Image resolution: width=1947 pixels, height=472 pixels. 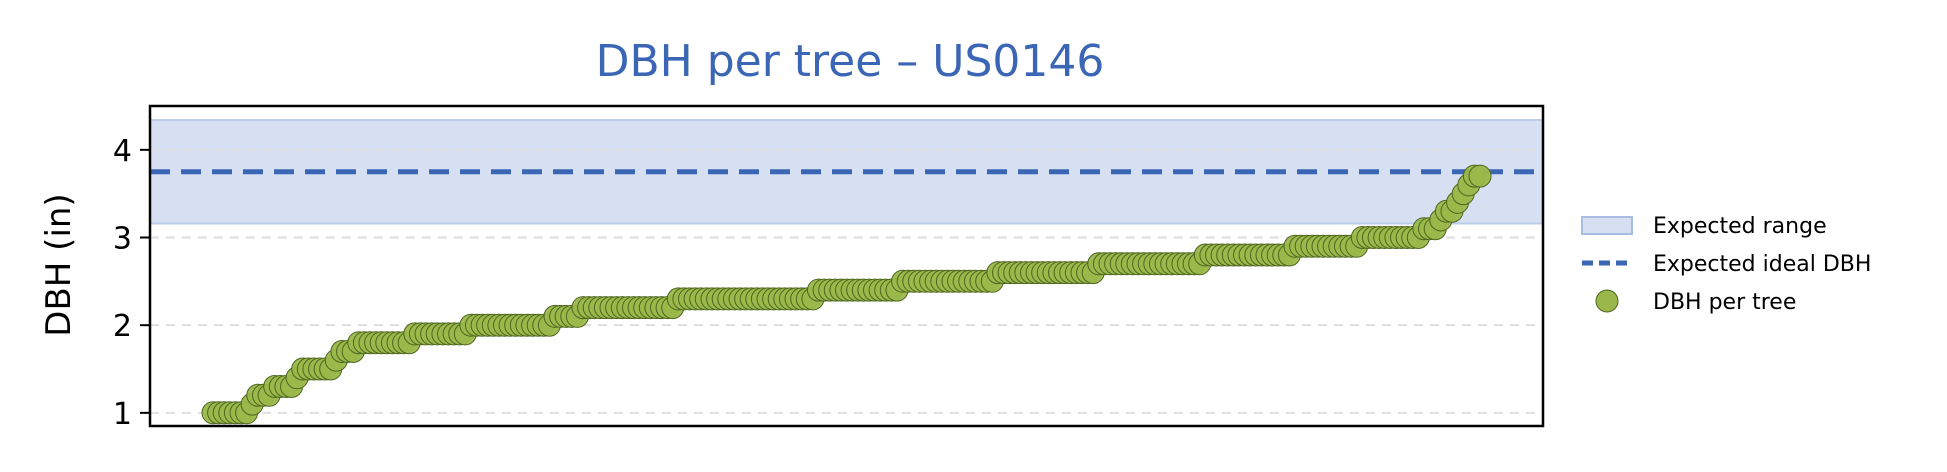 What do you see at coordinates (1740, 226) in the screenshot?
I see `legend-label-expected-range: Expected range` at bounding box center [1740, 226].